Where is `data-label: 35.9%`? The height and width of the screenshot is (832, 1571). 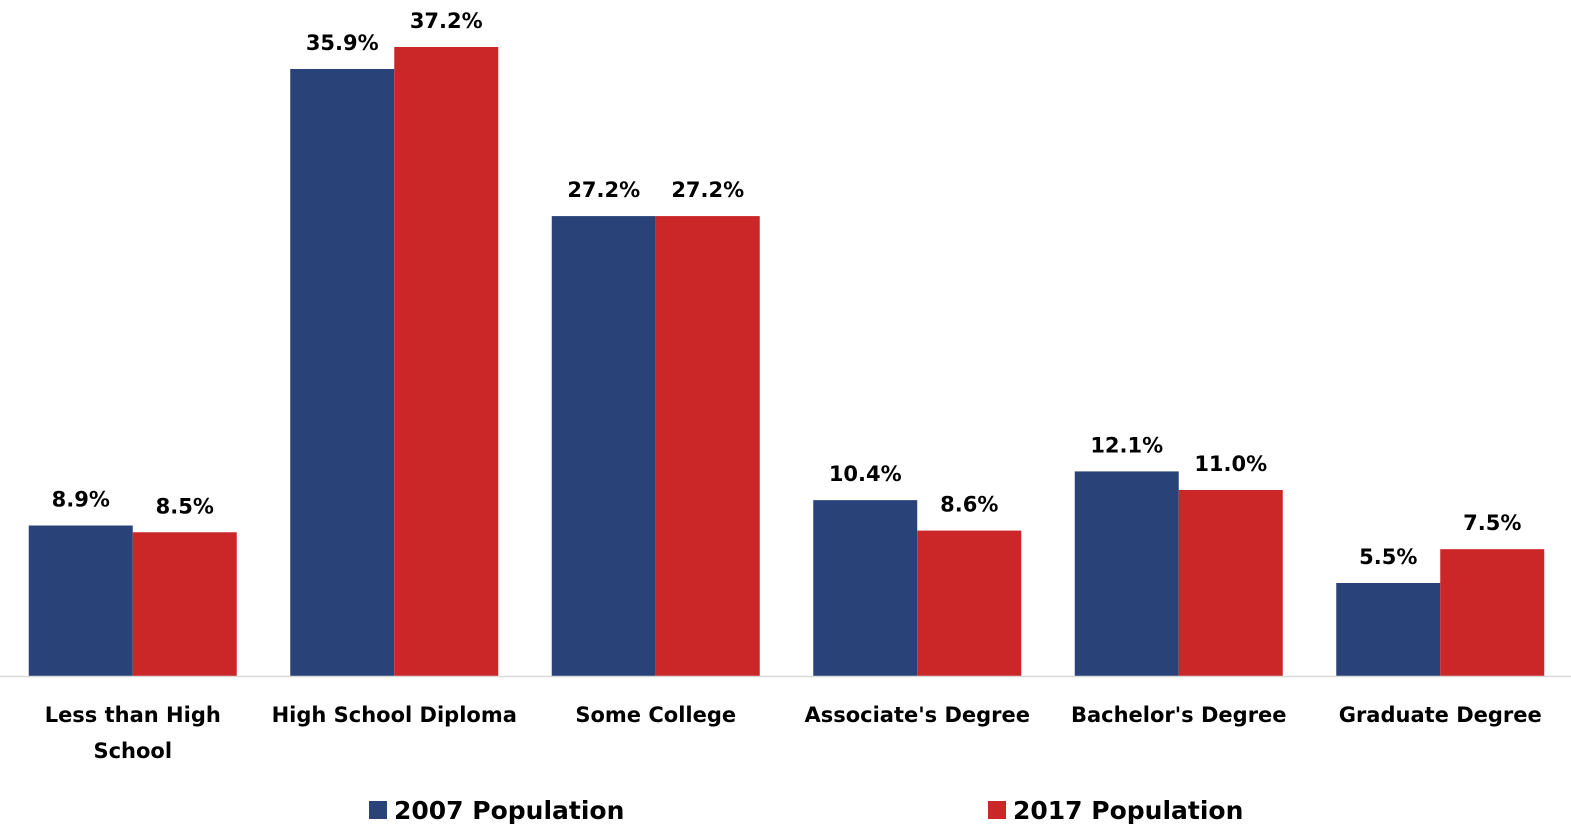
data-label: 35.9% is located at coordinates (342, 43).